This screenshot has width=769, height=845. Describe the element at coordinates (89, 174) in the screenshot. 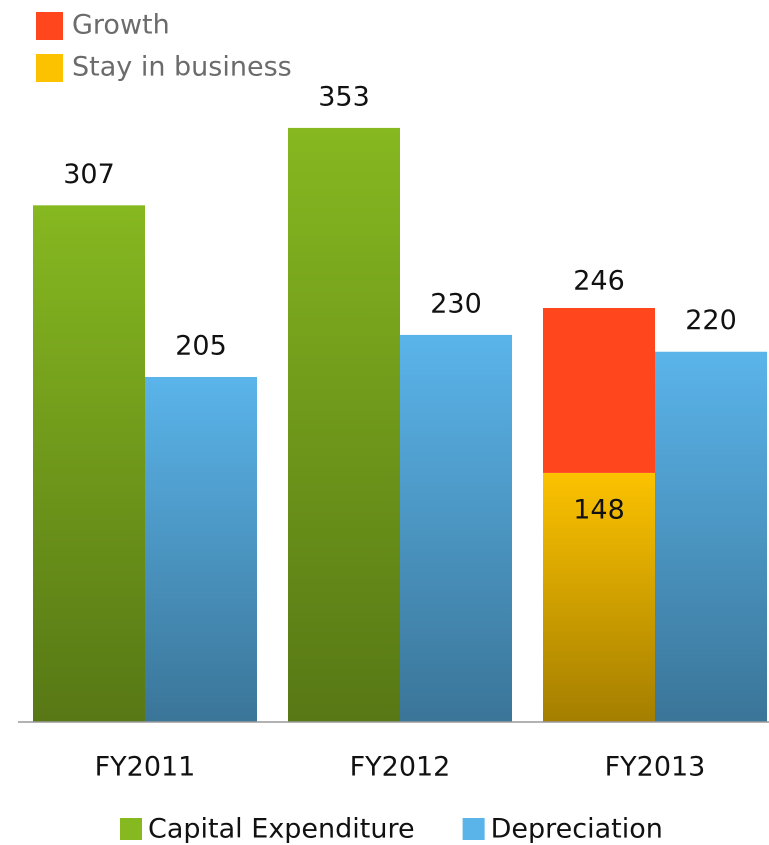

I see `data-label: 307` at that location.